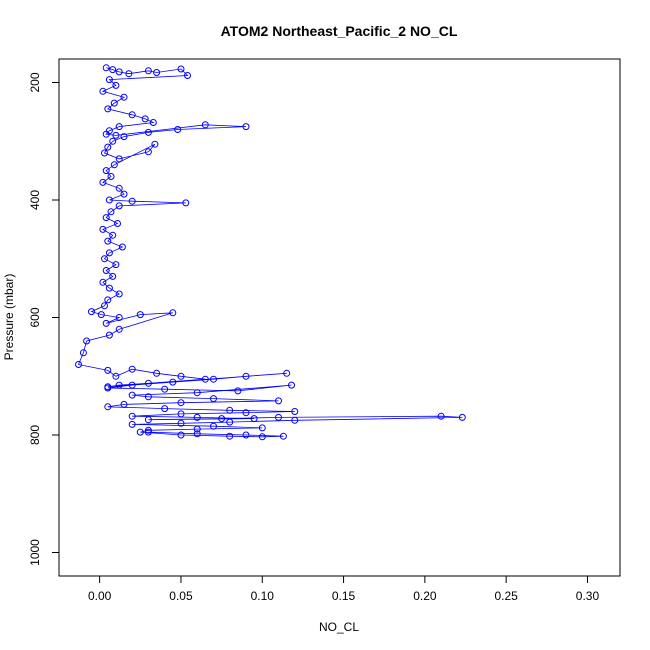 The height and width of the screenshot is (650, 650). What do you see at coordinates (339, 31) in the screenshot?
I see `chart-title: ATOM2 Northeast_Pacific_2 NO_CL` at bounding box center [339, 31].